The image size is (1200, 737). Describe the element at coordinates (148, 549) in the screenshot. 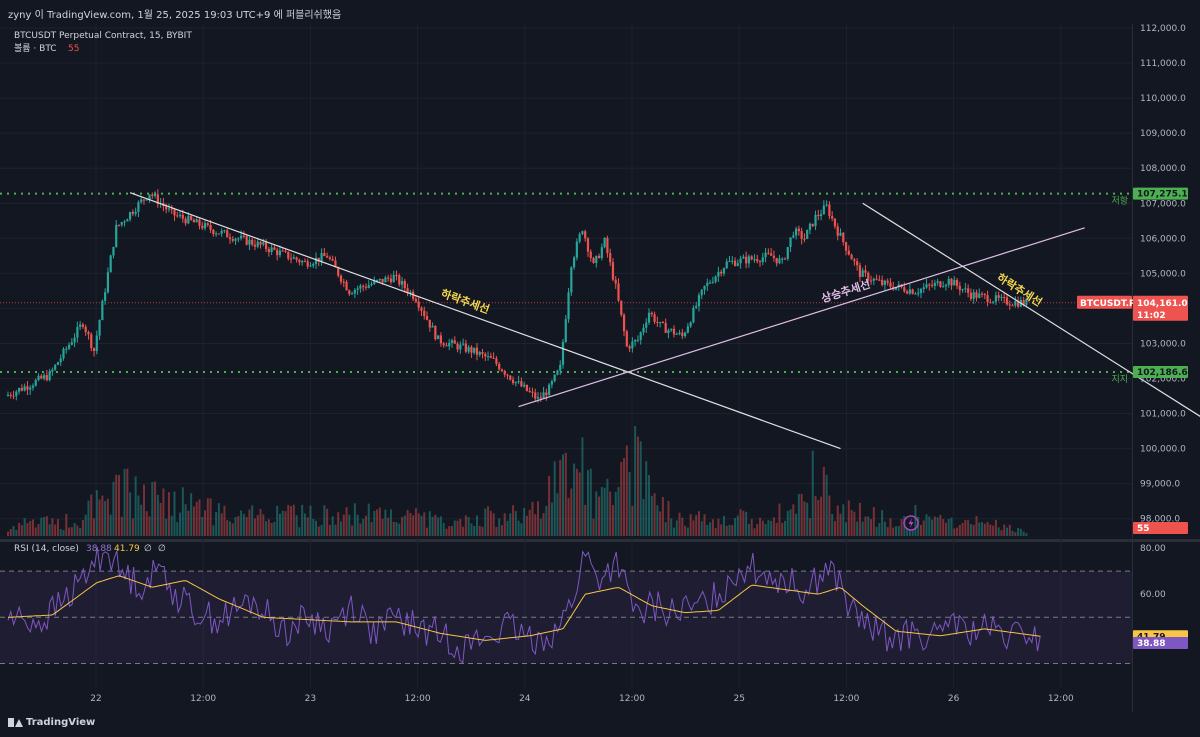

I see `rsi-legend-extra-1: ∅` at that location.